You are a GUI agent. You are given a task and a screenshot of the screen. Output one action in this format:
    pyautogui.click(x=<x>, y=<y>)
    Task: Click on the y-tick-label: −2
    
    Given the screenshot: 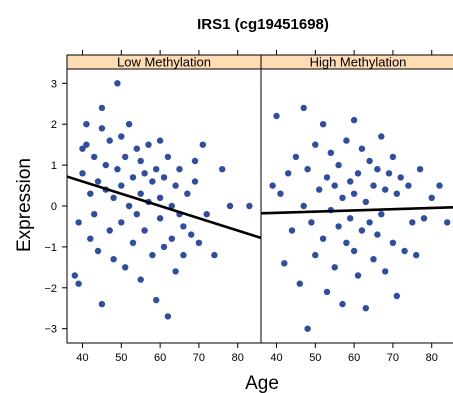 What is the action you would take?
    pyautogui.click(x=50, y=289)
    